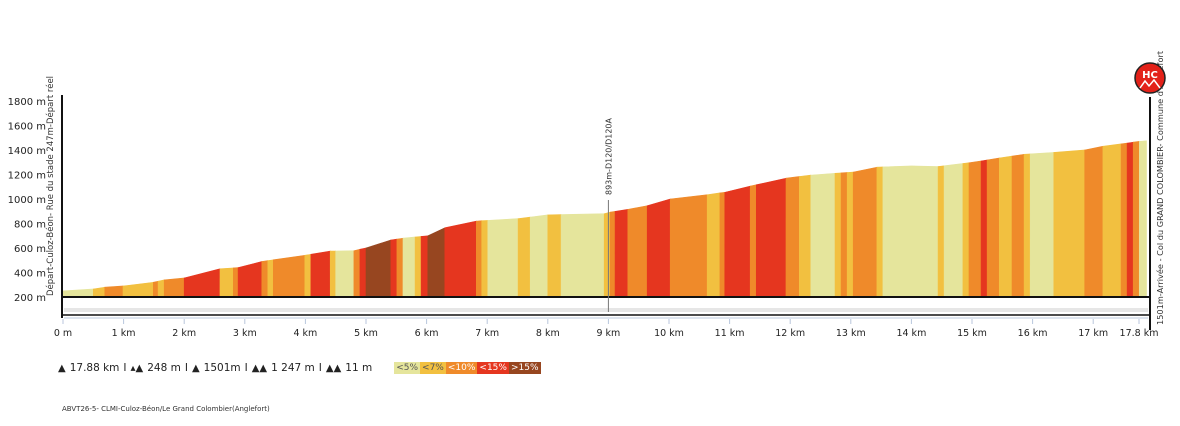  Describe the element at coordinates (608, 333) in the screenshot. I see `x-tick-label: 9 km` at that location.